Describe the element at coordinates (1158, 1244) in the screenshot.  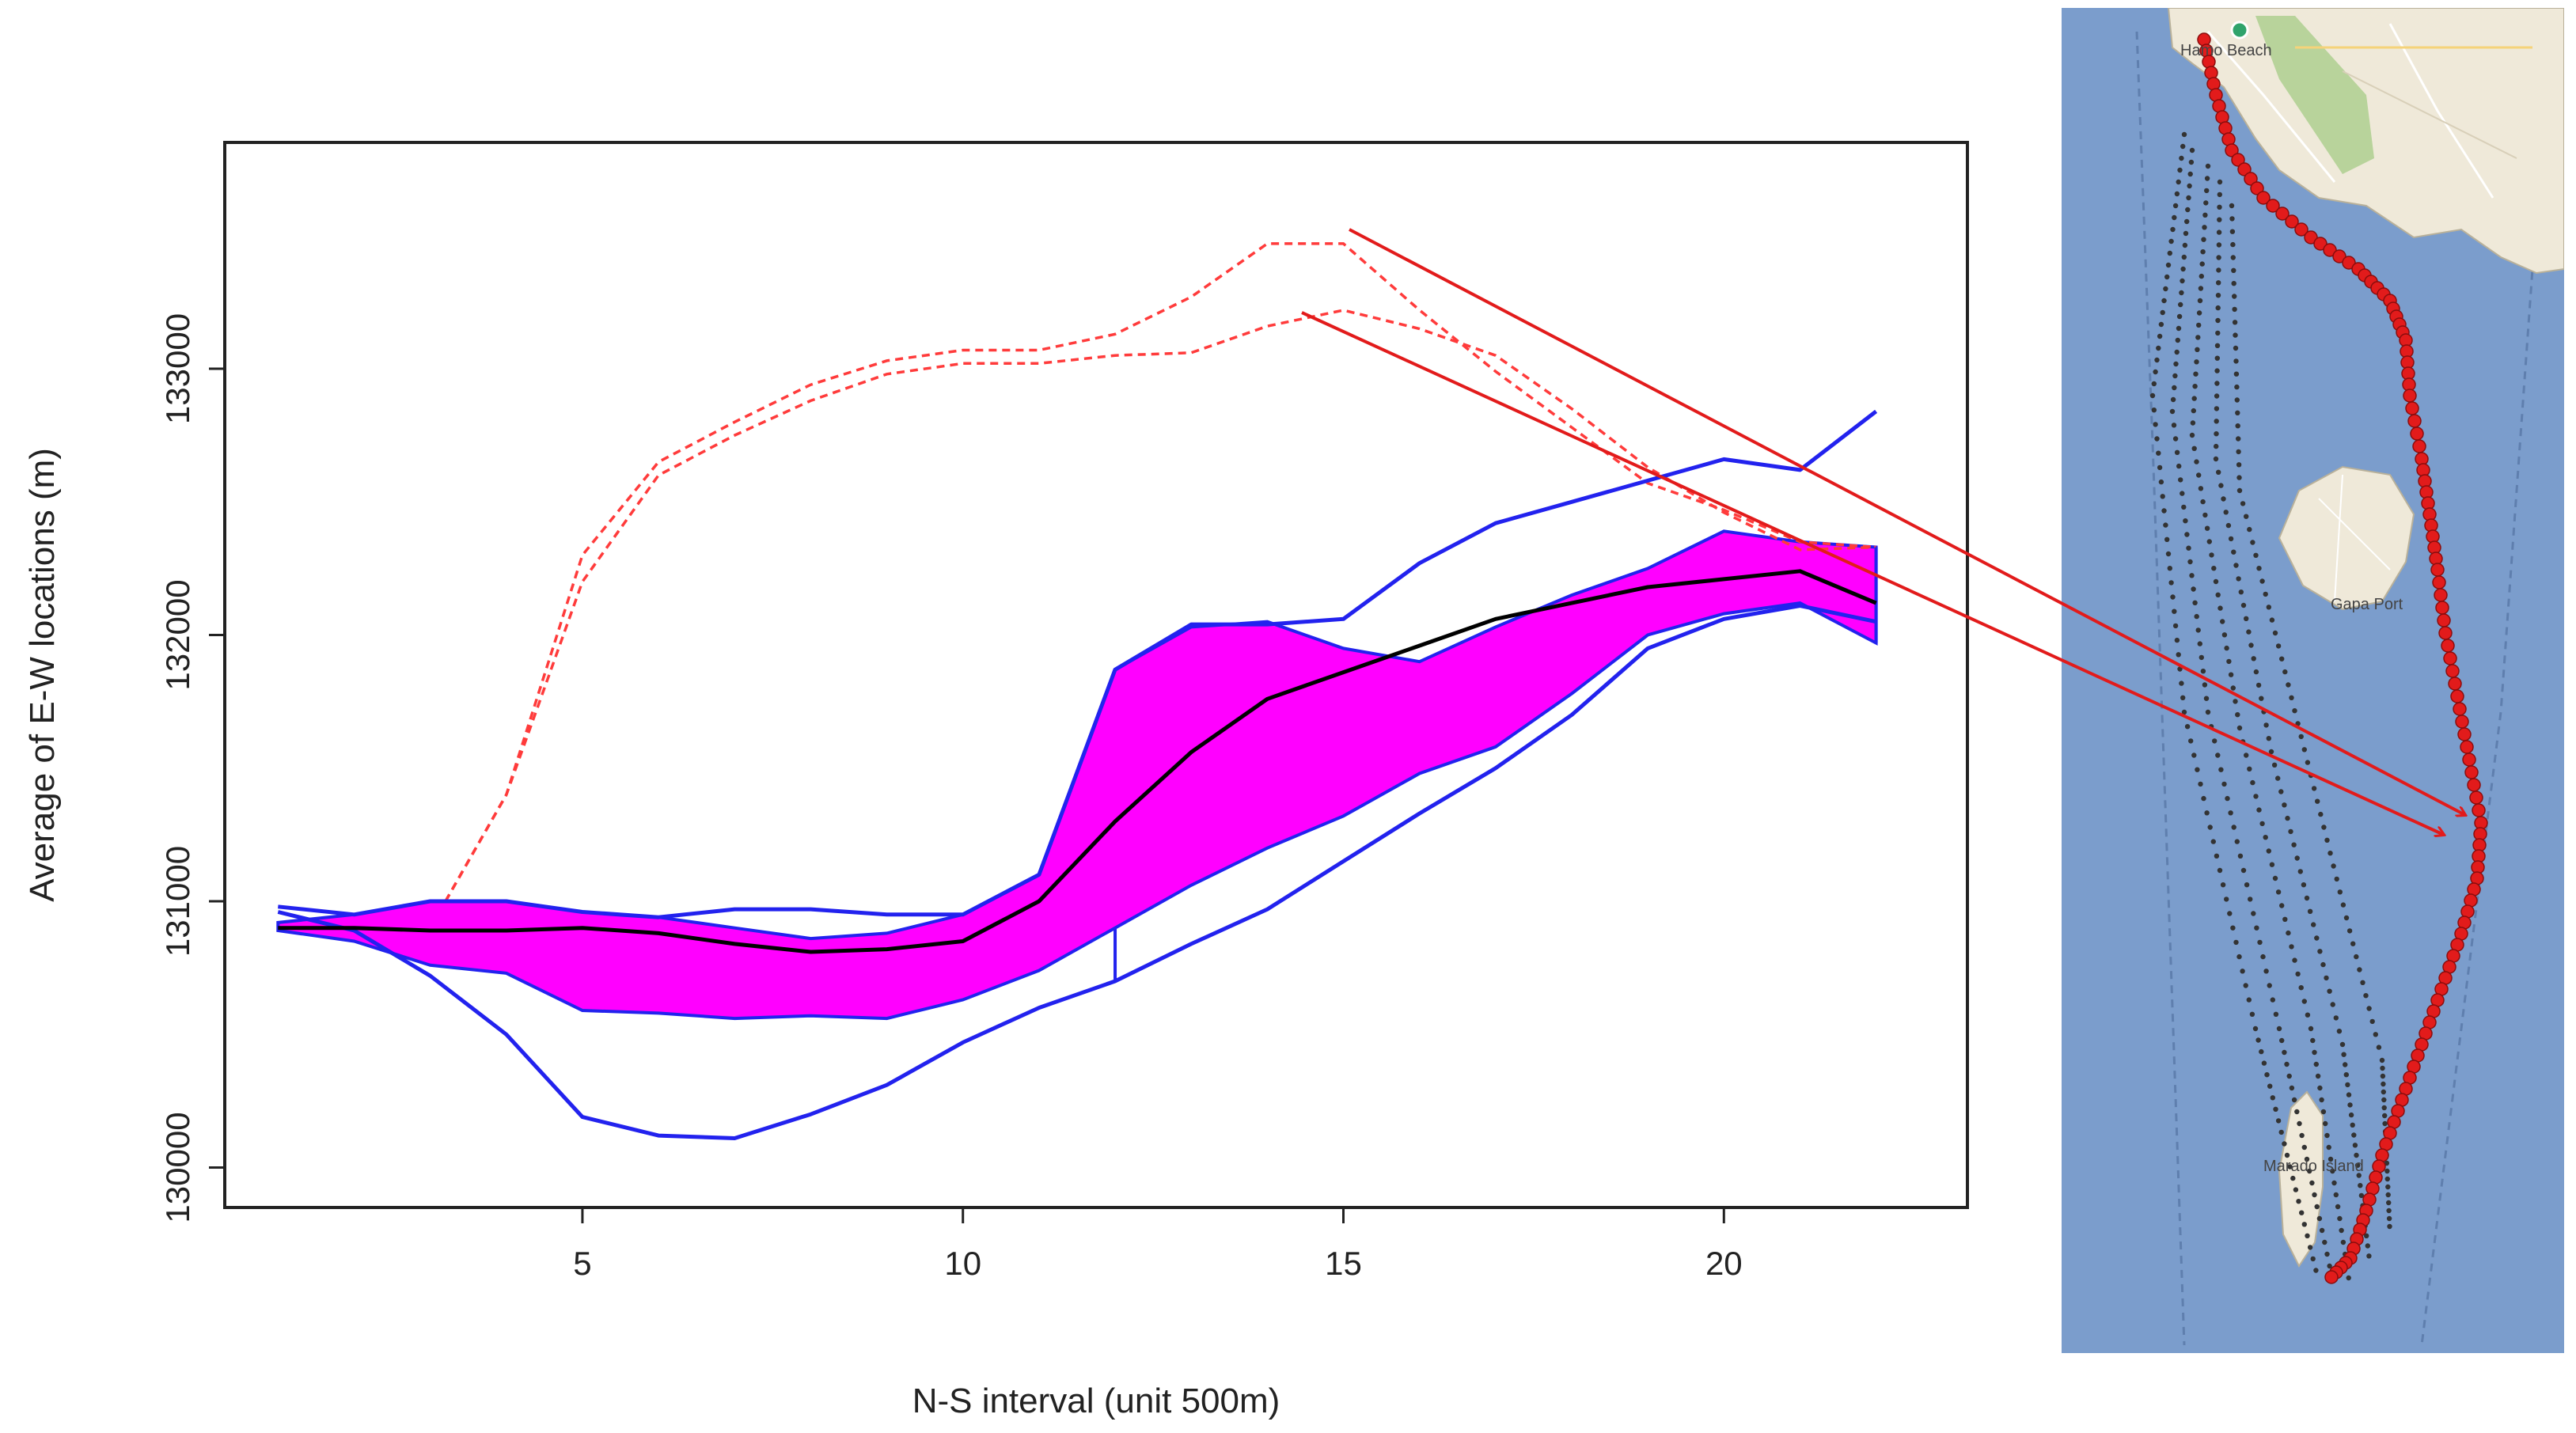
I see `x-ticks: 5 10 15 20` at that location.